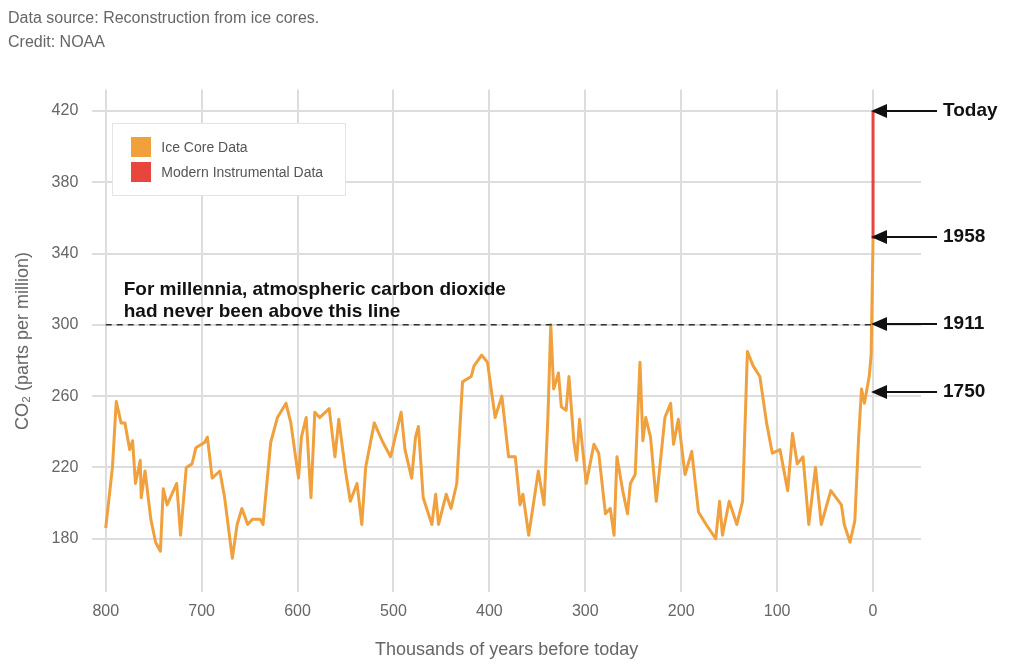  Describe the element at coordinates (507, 649) in the screenshot. I see `x-axis-title: Thousands of years before today` at that location.